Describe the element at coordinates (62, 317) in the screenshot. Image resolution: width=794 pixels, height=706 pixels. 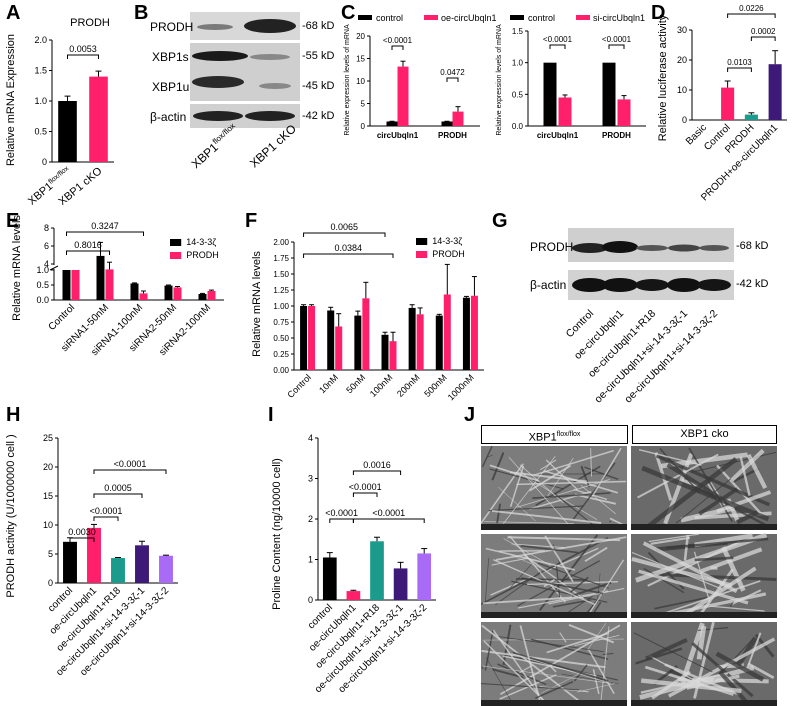
I see `x-tick-label: Control` at that location.